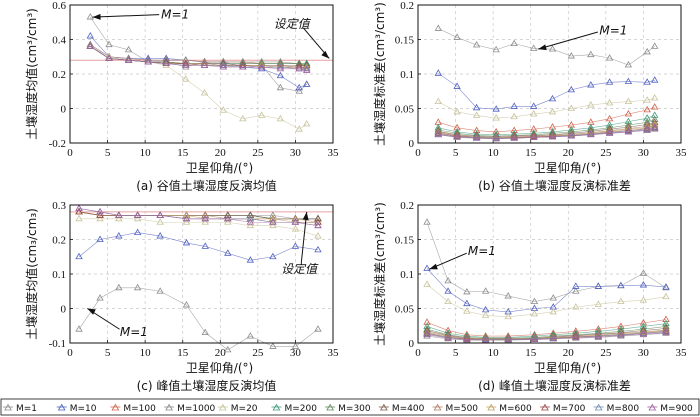 This screenshot has height=417, width=700. Describe the element at coordinates (676, 409) in the screenshot. I see `legend-item-label: M=900` at that location.